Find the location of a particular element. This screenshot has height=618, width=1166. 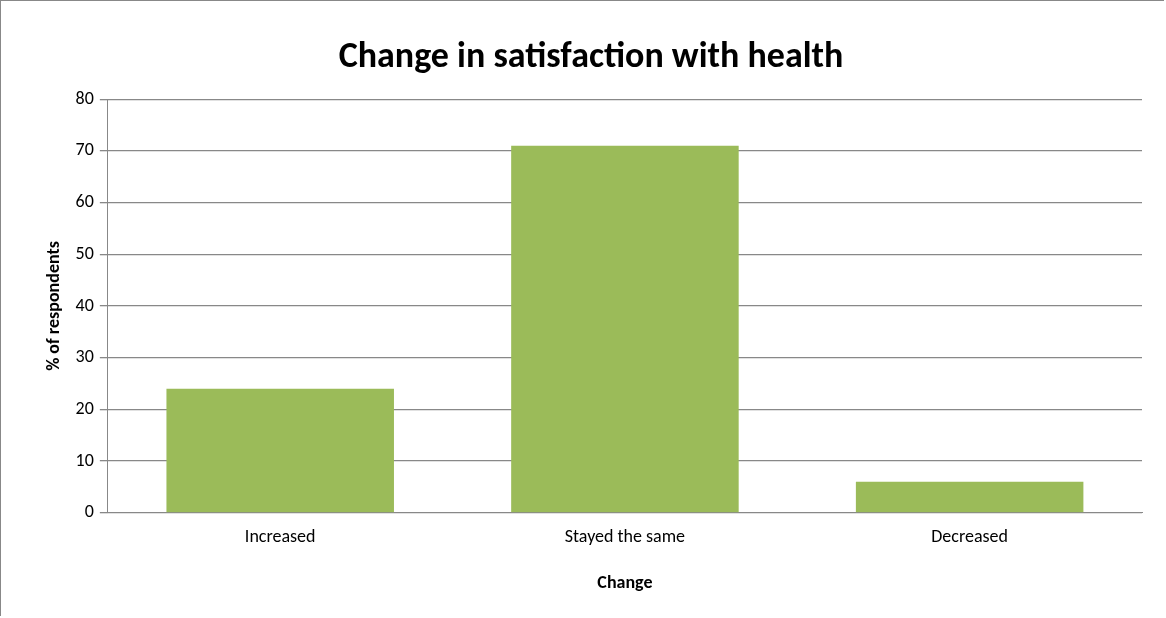

y-tick-label: 40 is located at coordinates (84, 304).